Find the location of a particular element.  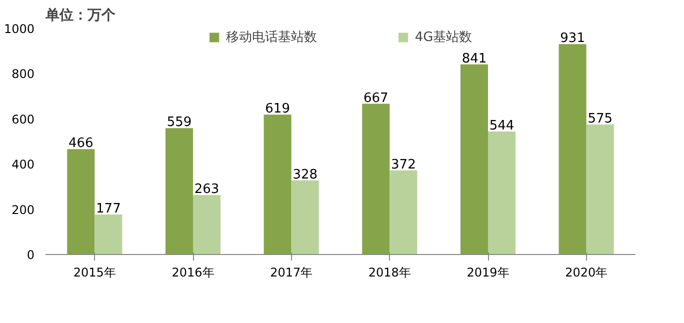

x-tick-label: 2018年 is located at coordinates (389, 273).